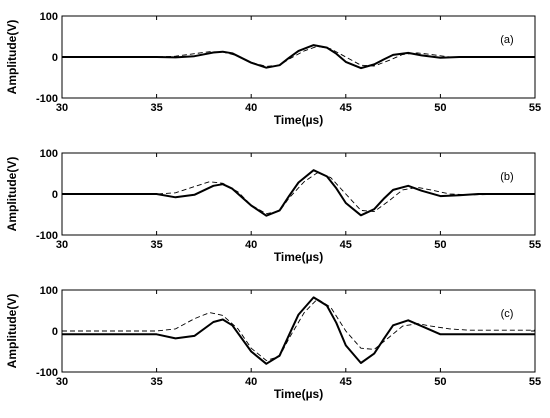 This screenshot has height=418, width=550. I want to click on panel-label: (b), so click(506, 177).